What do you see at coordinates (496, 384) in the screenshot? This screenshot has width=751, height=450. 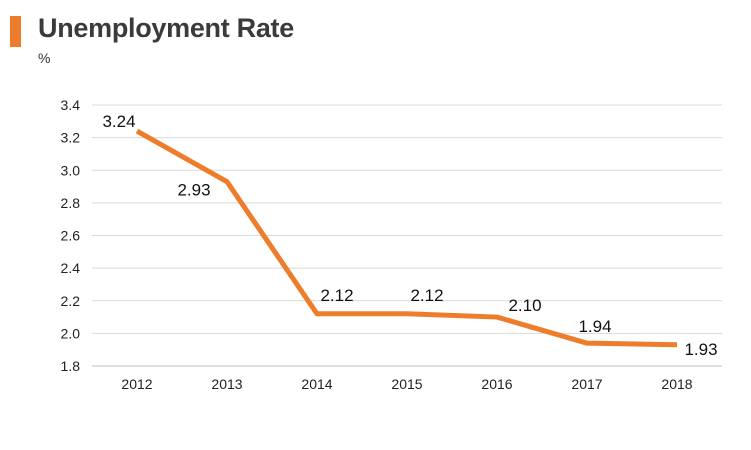 I see `x-tick-label: 2016` at bounding box center [496, 384].